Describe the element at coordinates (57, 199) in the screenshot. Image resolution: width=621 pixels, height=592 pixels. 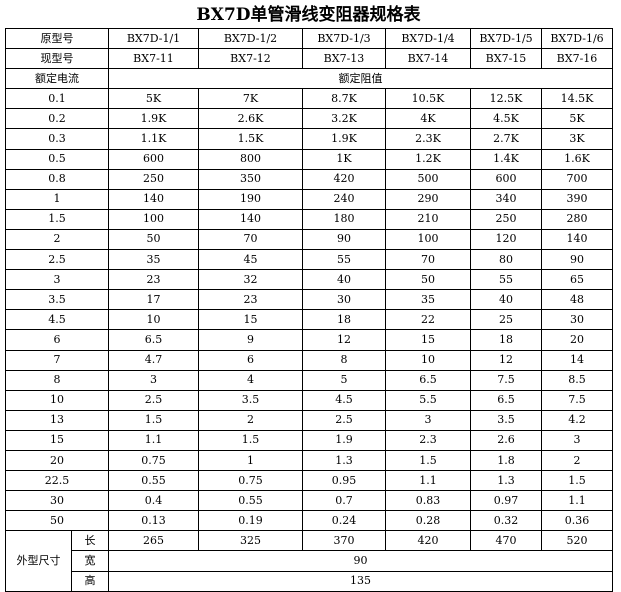
I see `current-cell: 1` at that location.